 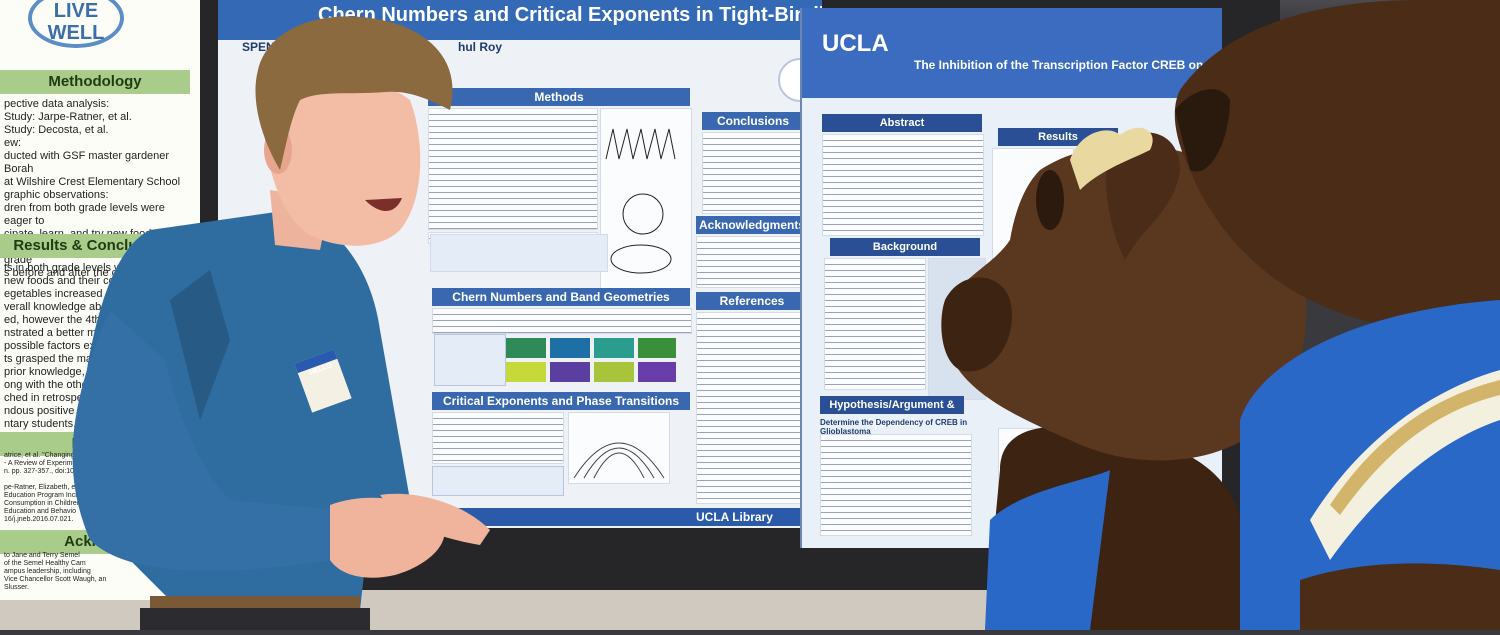 I want to click on center-poster-footer: UCLA Library, so click(x=734, y=517).